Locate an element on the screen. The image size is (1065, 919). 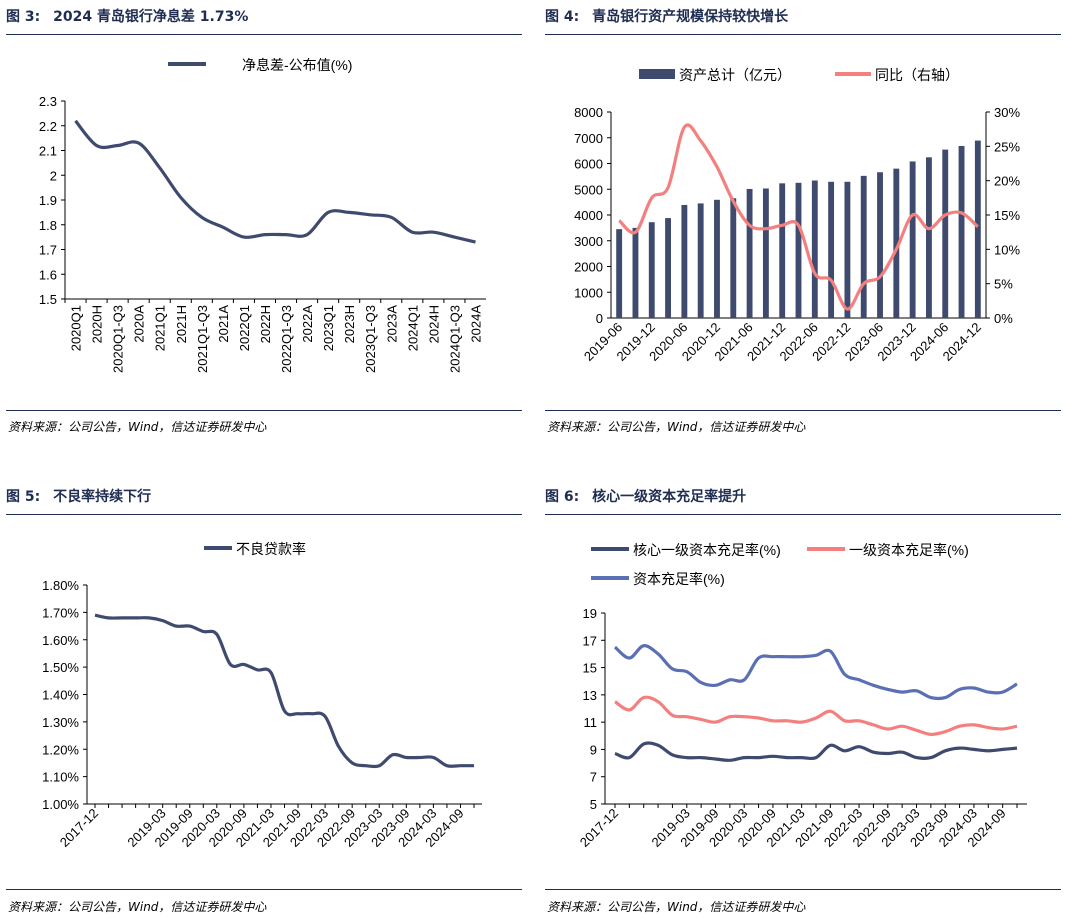
y-right-tick-label: 5% is located at coordinates (1003, 284).